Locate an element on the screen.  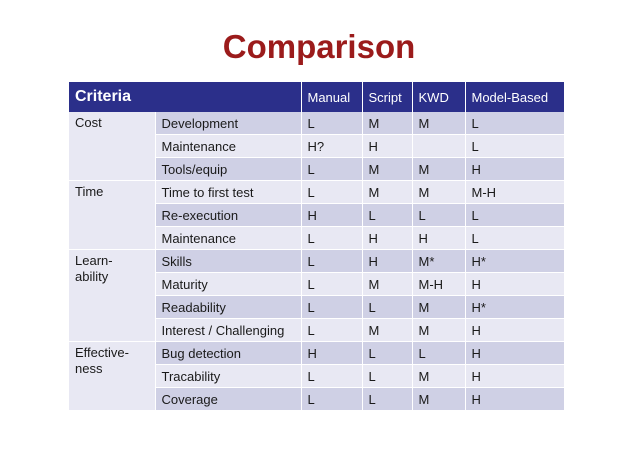
subcriterion-cell: Skills is located at coordinates (228, 261).